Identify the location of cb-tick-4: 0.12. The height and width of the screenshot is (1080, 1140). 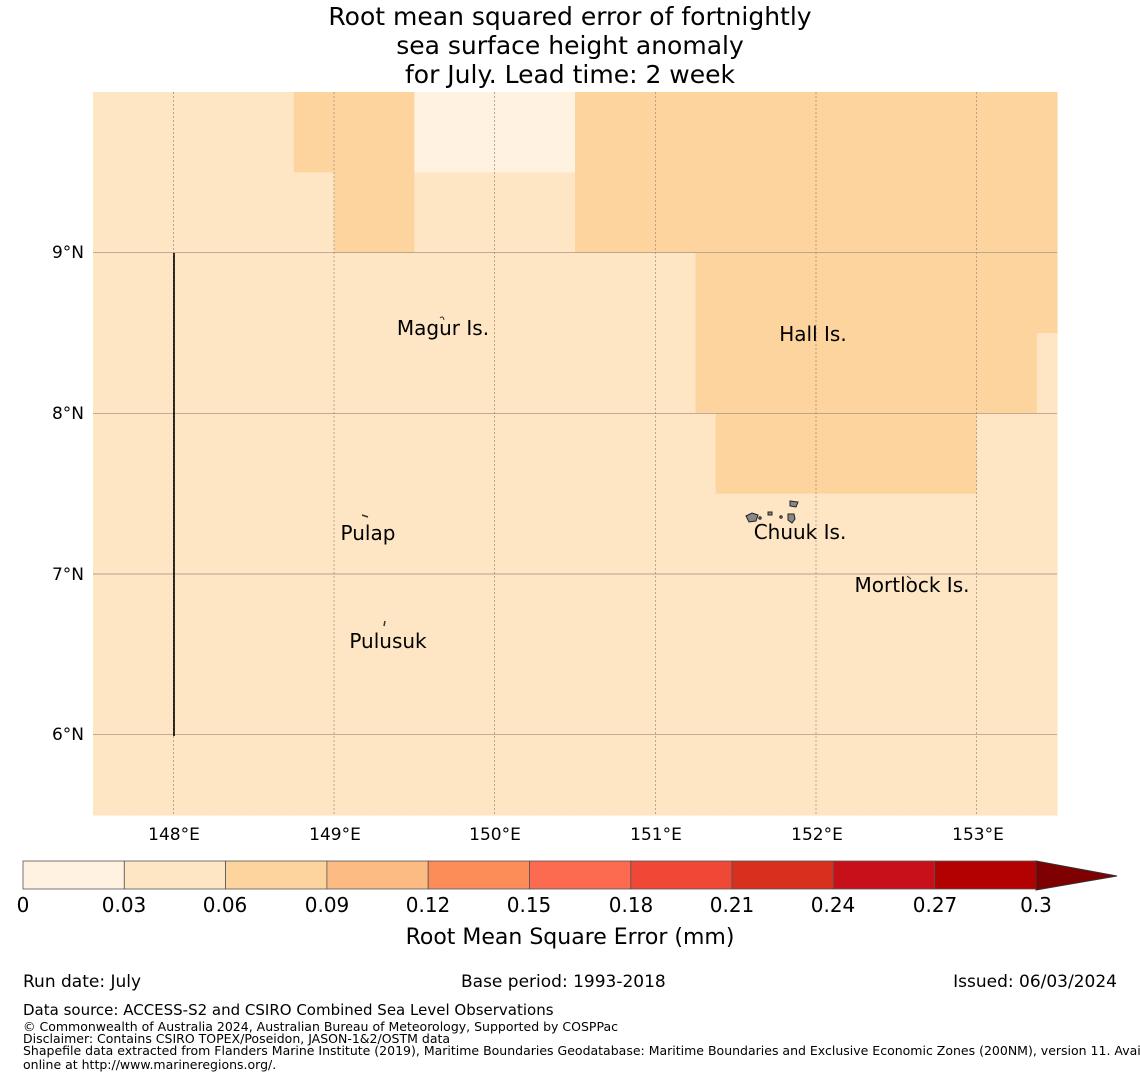
(428, 905).